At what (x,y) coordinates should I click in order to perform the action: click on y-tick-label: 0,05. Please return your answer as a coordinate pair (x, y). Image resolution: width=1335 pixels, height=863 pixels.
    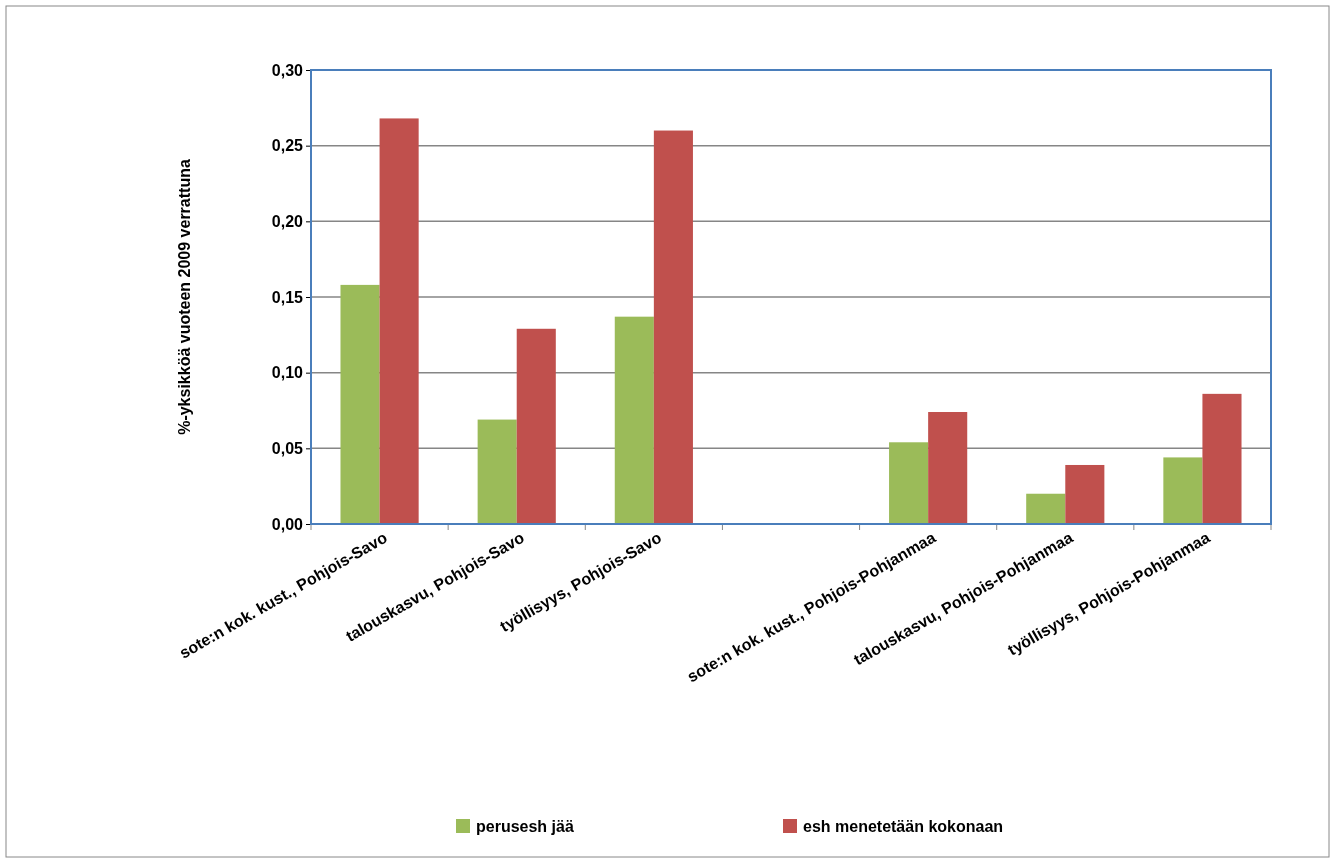
    Looking at the image, I should click on (287, 448).